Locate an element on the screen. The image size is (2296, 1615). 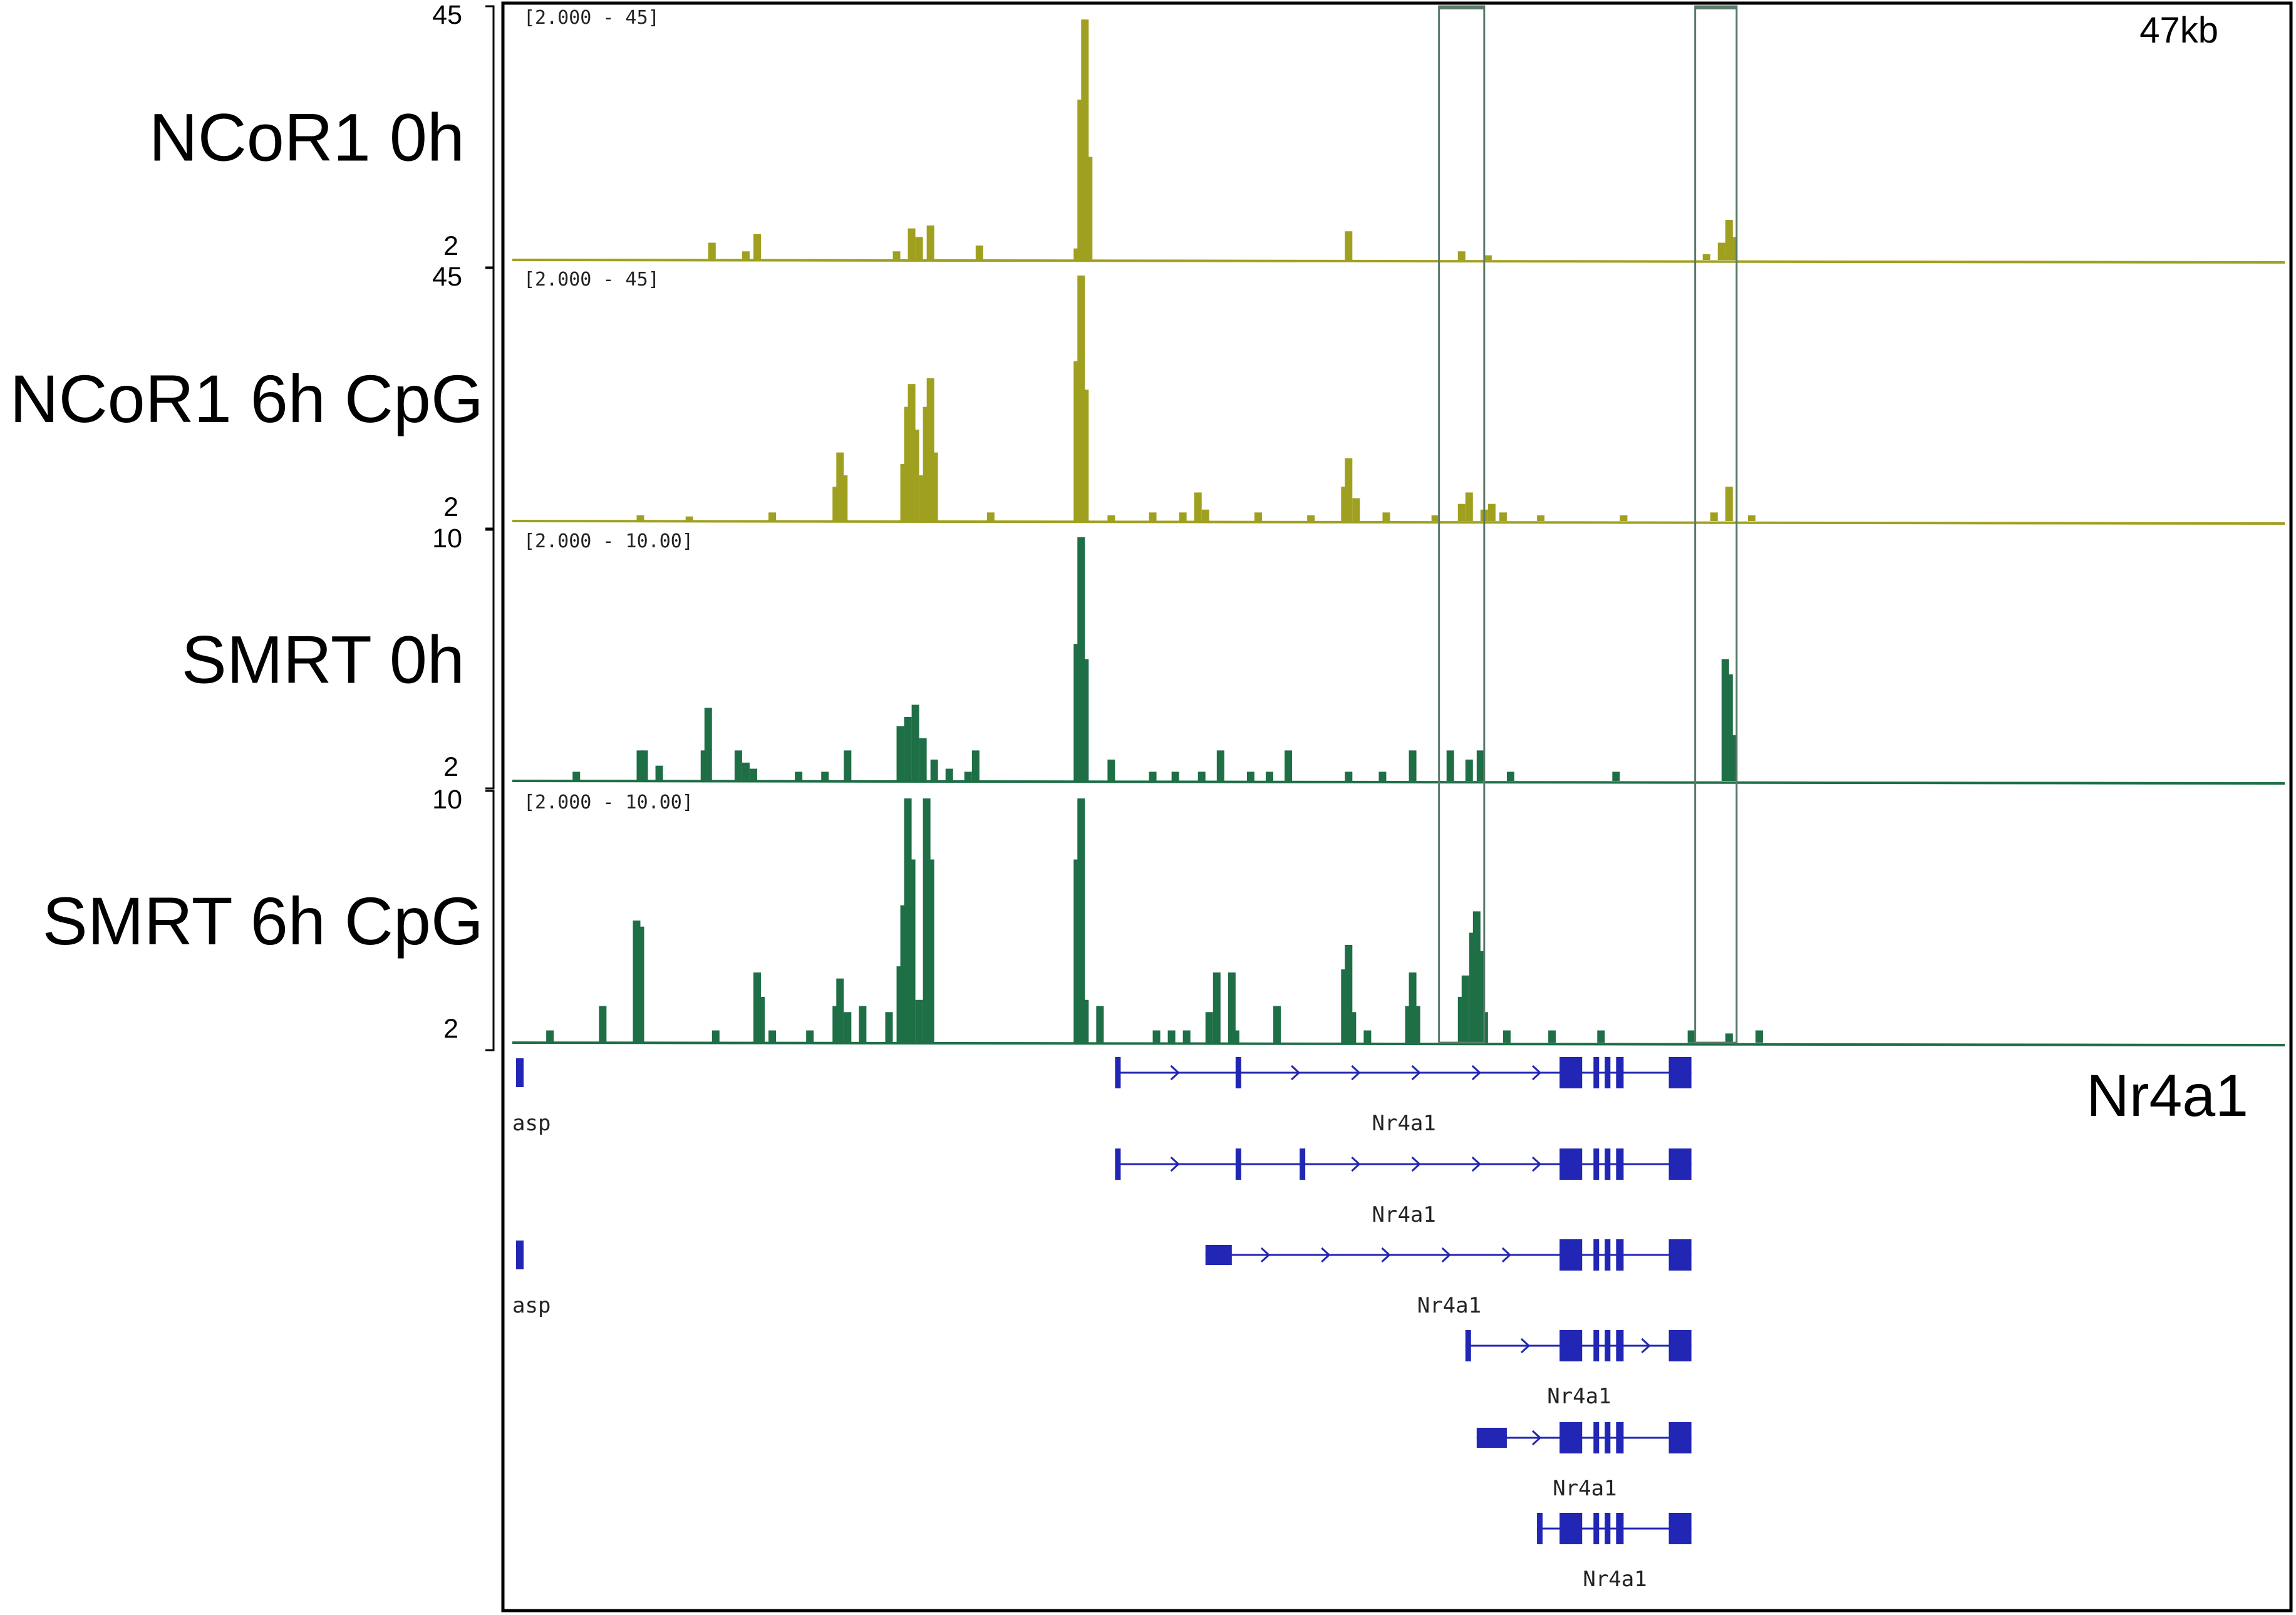
data-range-label: [2.000 - 10.00] is located at coordinates (608, 802).